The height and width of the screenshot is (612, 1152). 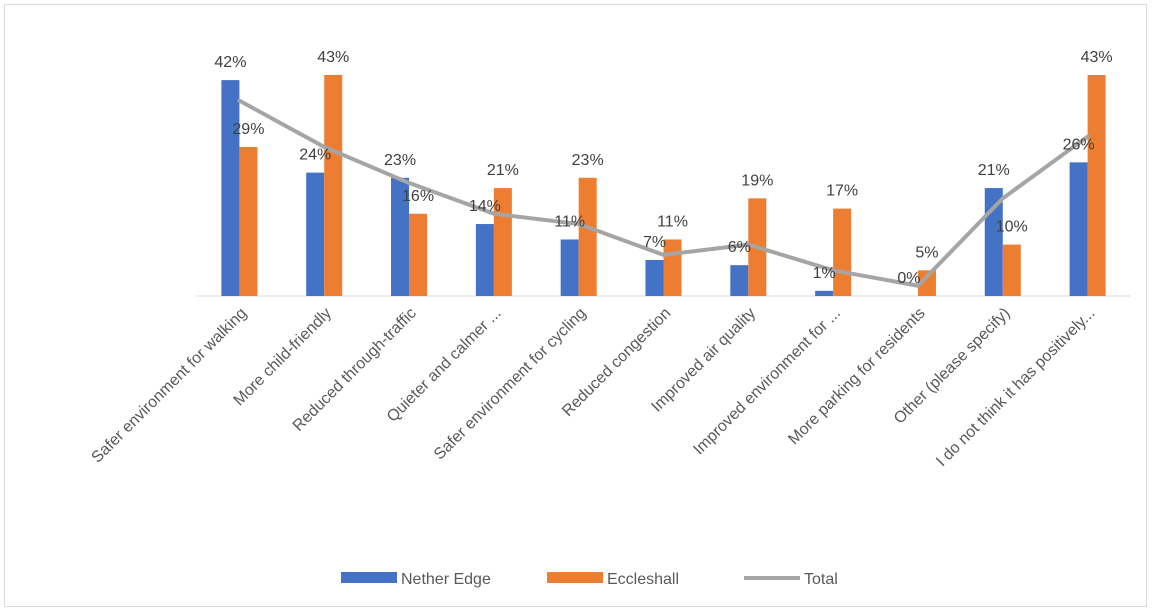 I want to click on data-label: 0%, so click(x=908, y=278).